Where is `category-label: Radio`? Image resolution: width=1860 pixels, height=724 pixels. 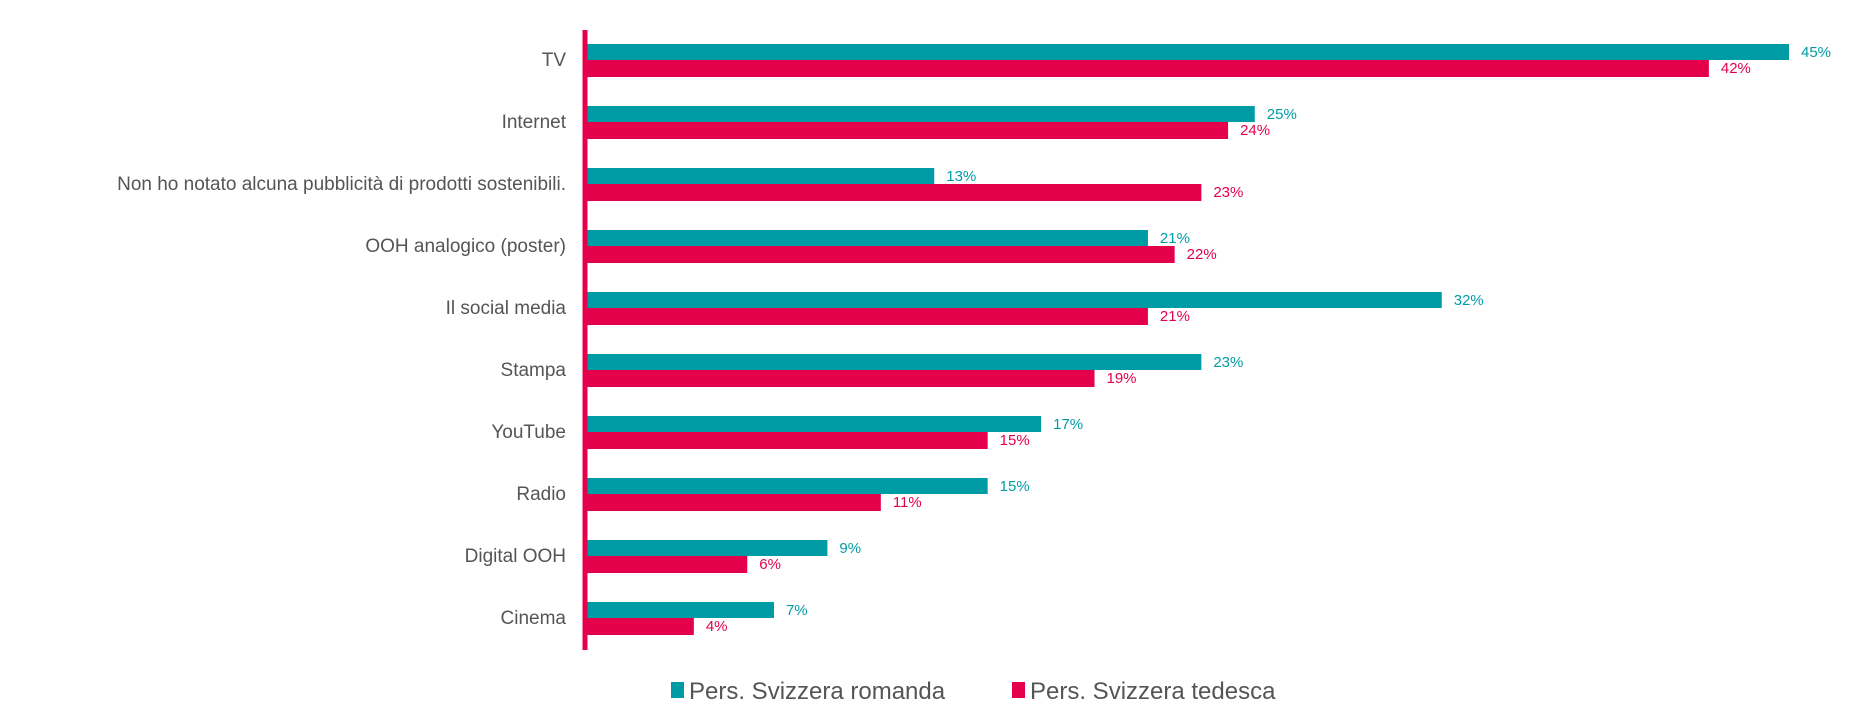 category-label: Radio is located at coordinates (541, 494).